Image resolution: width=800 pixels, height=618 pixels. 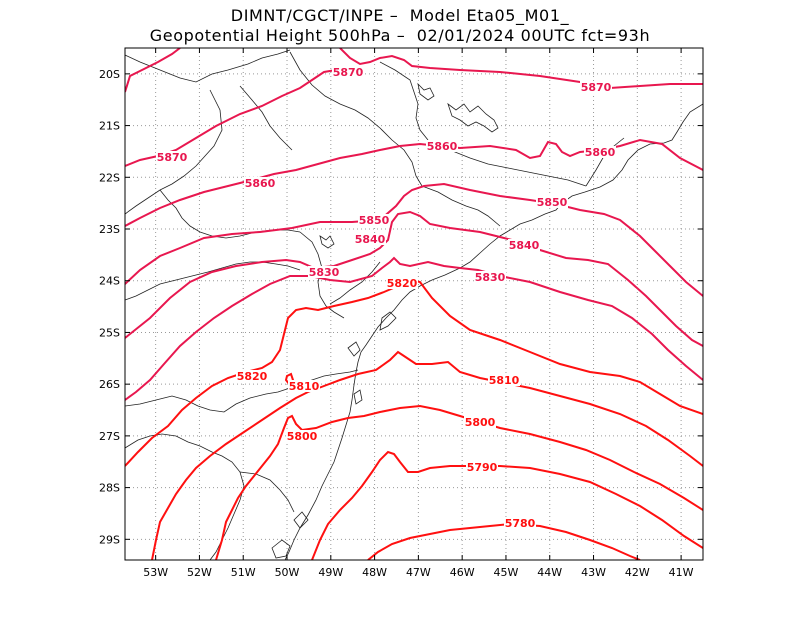 What do you see at coordinates (287, 572) in the screenshot?
I see `lon-tick-label: 50W` at bounding box center [287, 572].